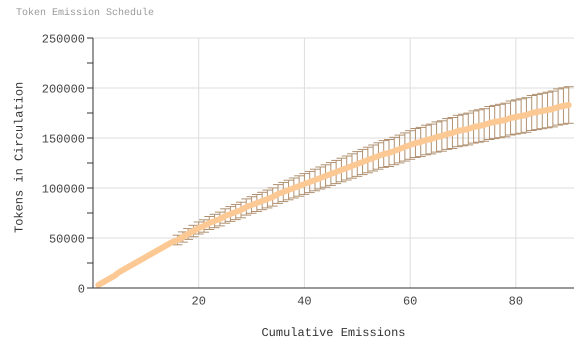 Image resolution: width=587 pixels, height=356 pixels. I want to click on x-axis-title: Cumulative Emissions, so click(333, 333).